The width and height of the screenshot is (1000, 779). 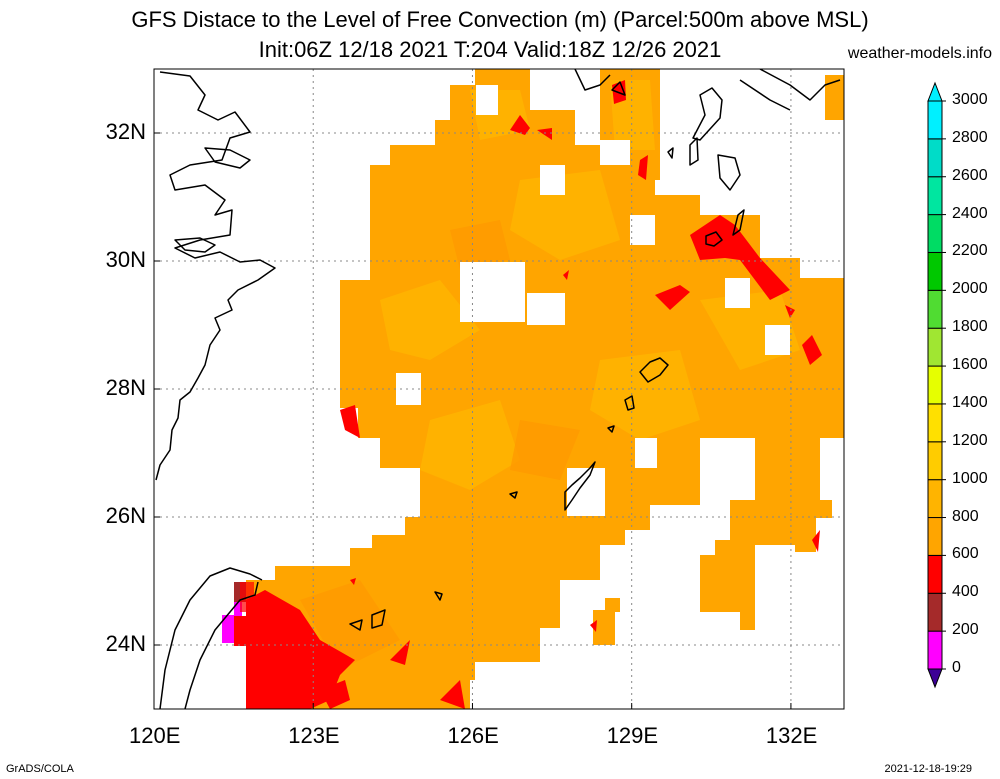 I want to click on lat-tick-label: 32N, so click(x=125, y=131).